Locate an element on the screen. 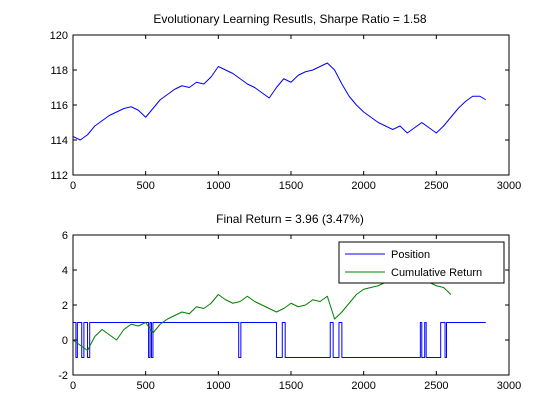  legend-box is located at coordinates (421, 262).